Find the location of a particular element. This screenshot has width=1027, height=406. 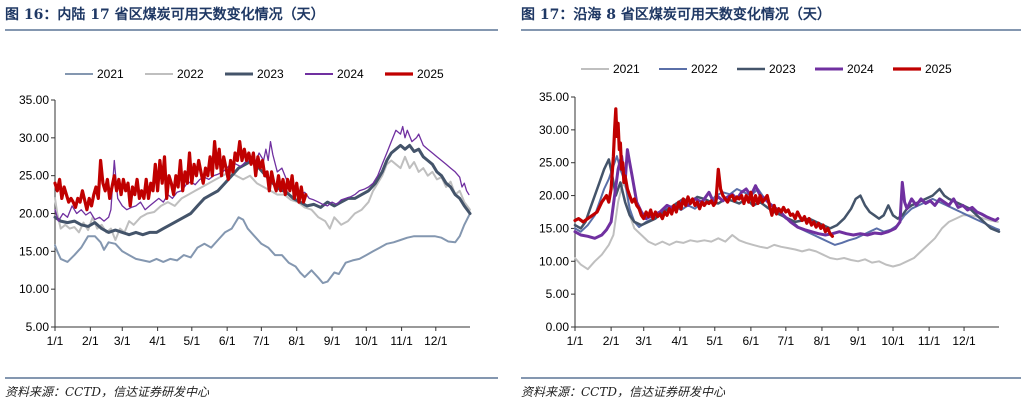

figure-title: 图 17：沿海 8 省区煤炭可用天数变化情况（天） is located at coordinates (676, 15).